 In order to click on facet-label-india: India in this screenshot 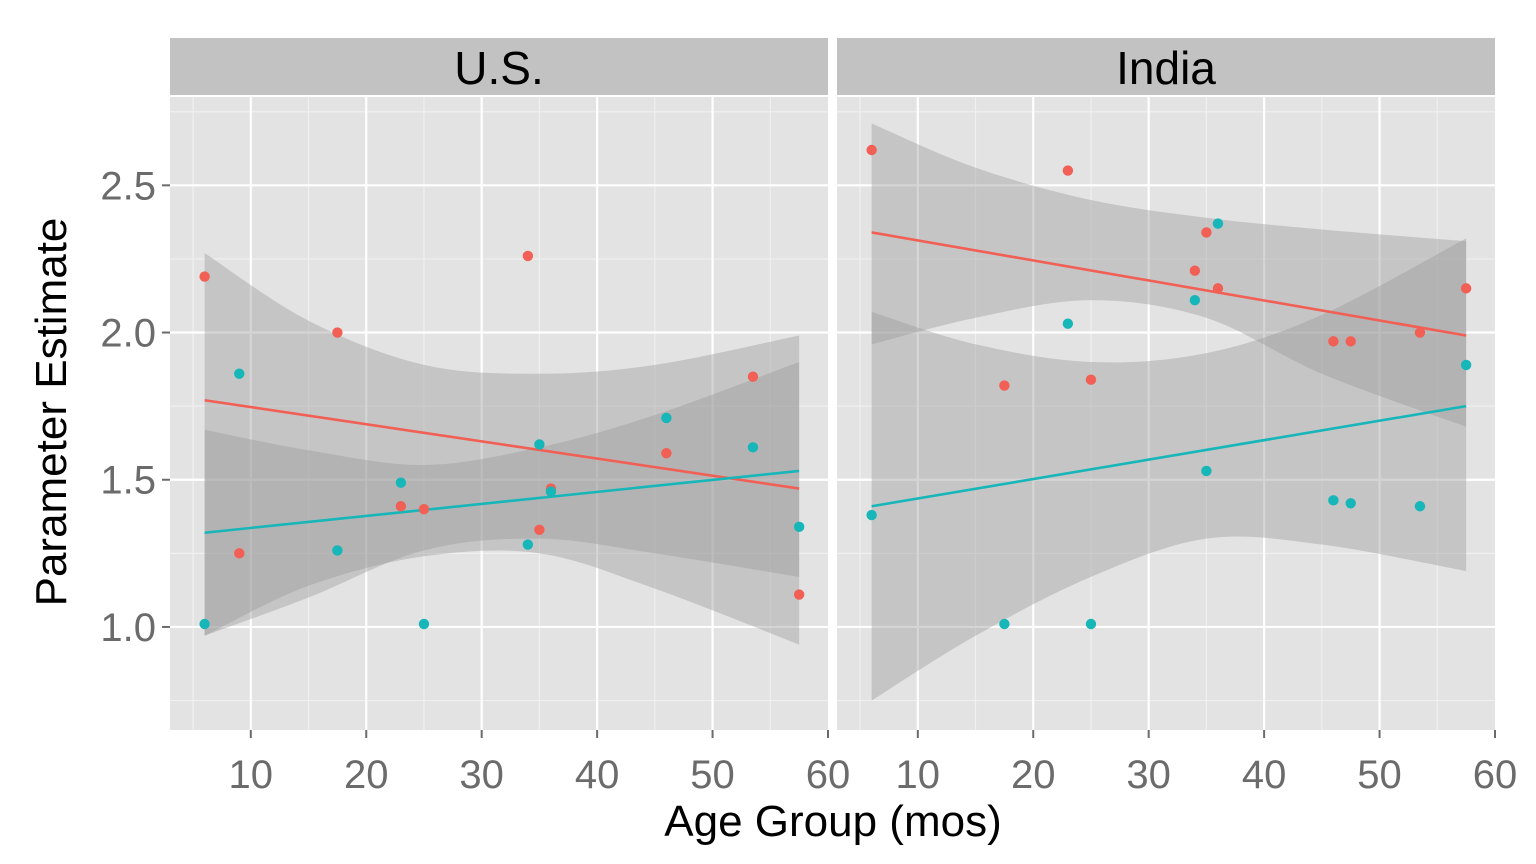, I will do `click(1166, 68)`.